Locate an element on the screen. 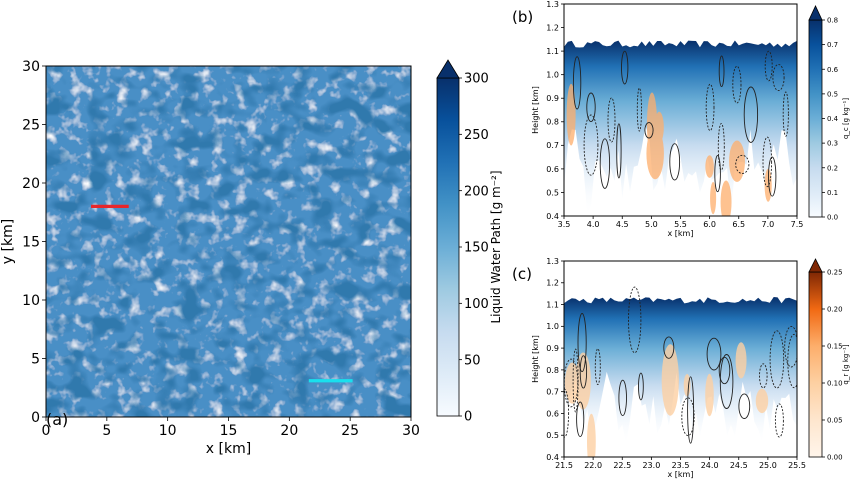  y-tick-label: 0.8 is located at coordinates (552, 370).